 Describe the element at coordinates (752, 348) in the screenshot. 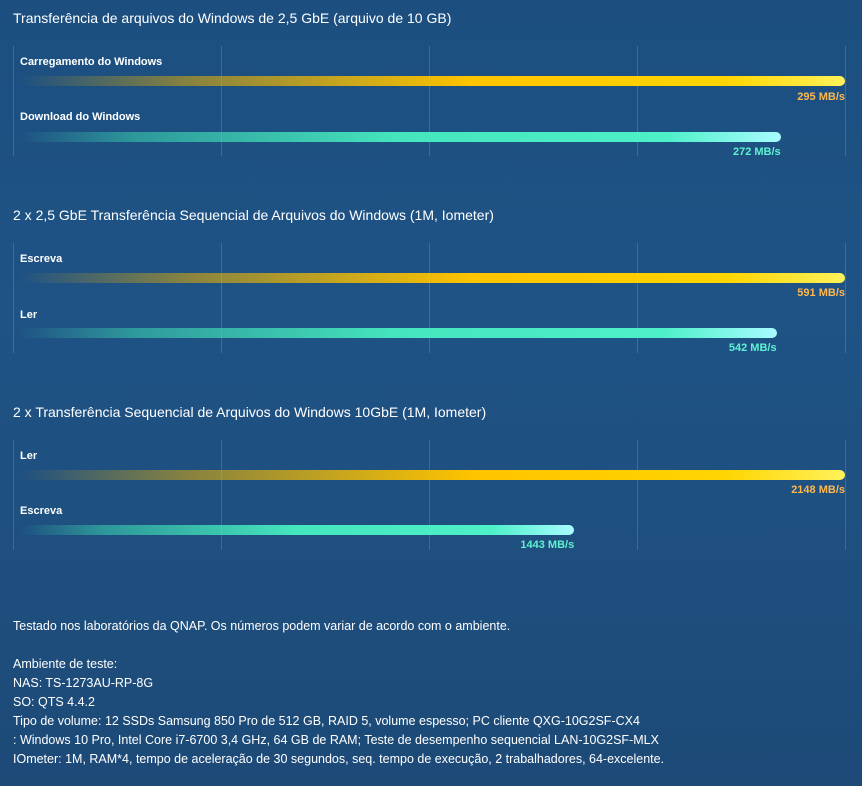

I see `bar-value-label: 542 MB/s` at that location.